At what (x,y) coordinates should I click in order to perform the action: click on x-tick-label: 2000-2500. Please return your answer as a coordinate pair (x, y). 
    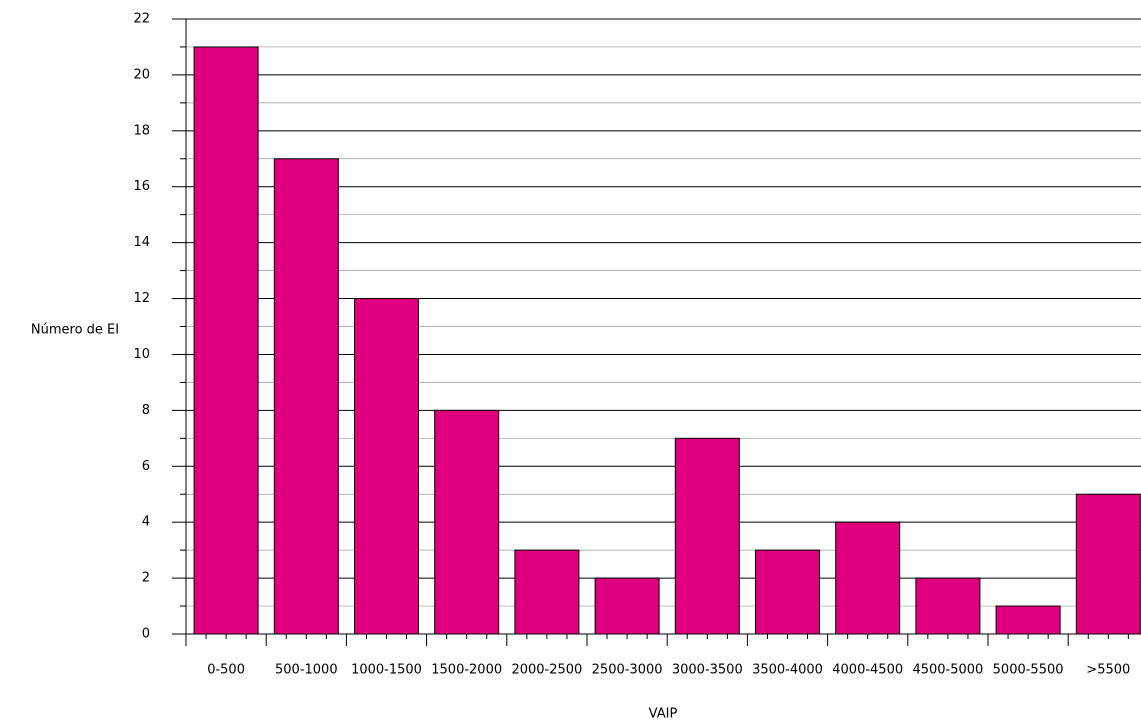
    Looking at the image, I should click on (546, 670).